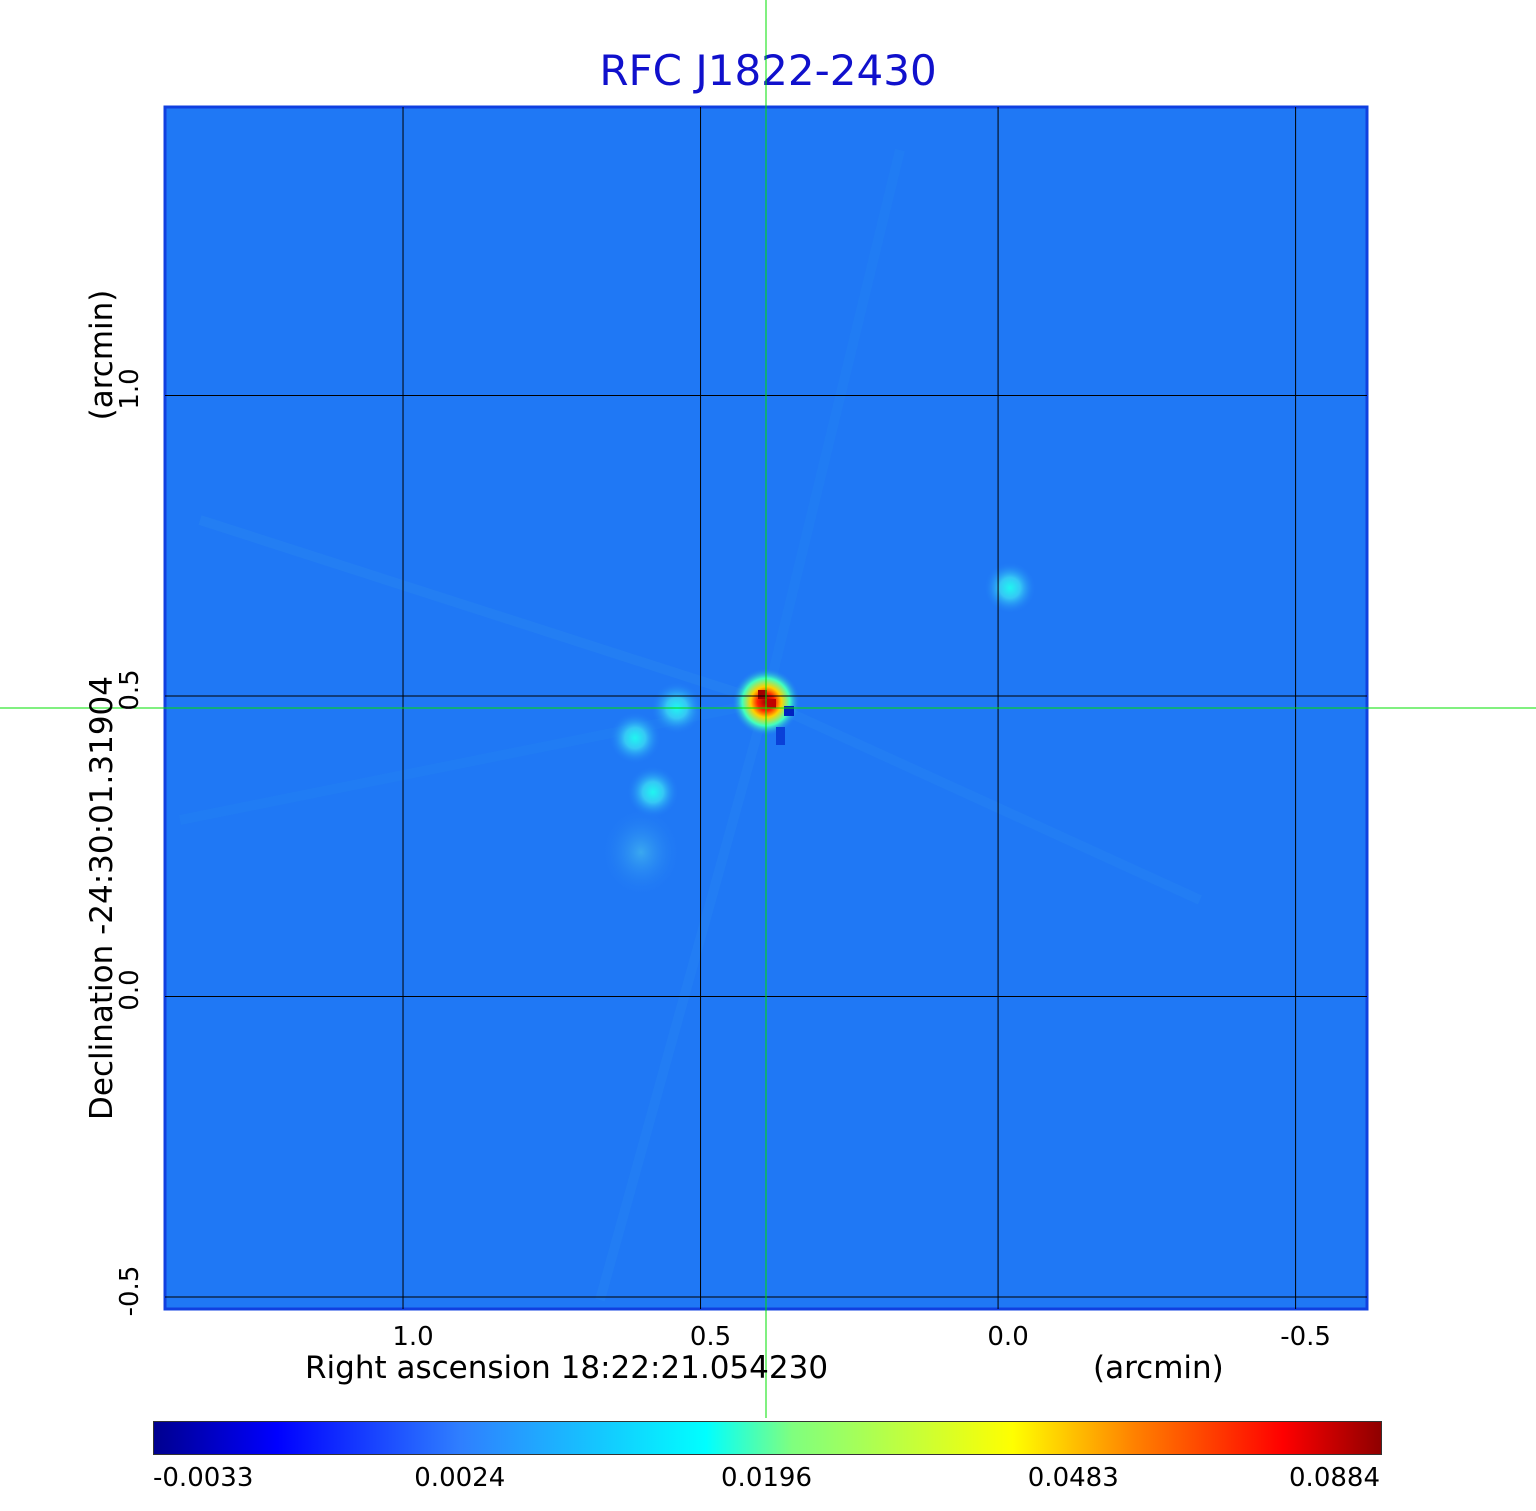 Image resolution: width=1536 pixels, height=1511 pixels. What do you see at coordinates (1305, 1337) in the screenshot?
I see `x-tick-label: -0.5` at bounding box center [1305, 1337].